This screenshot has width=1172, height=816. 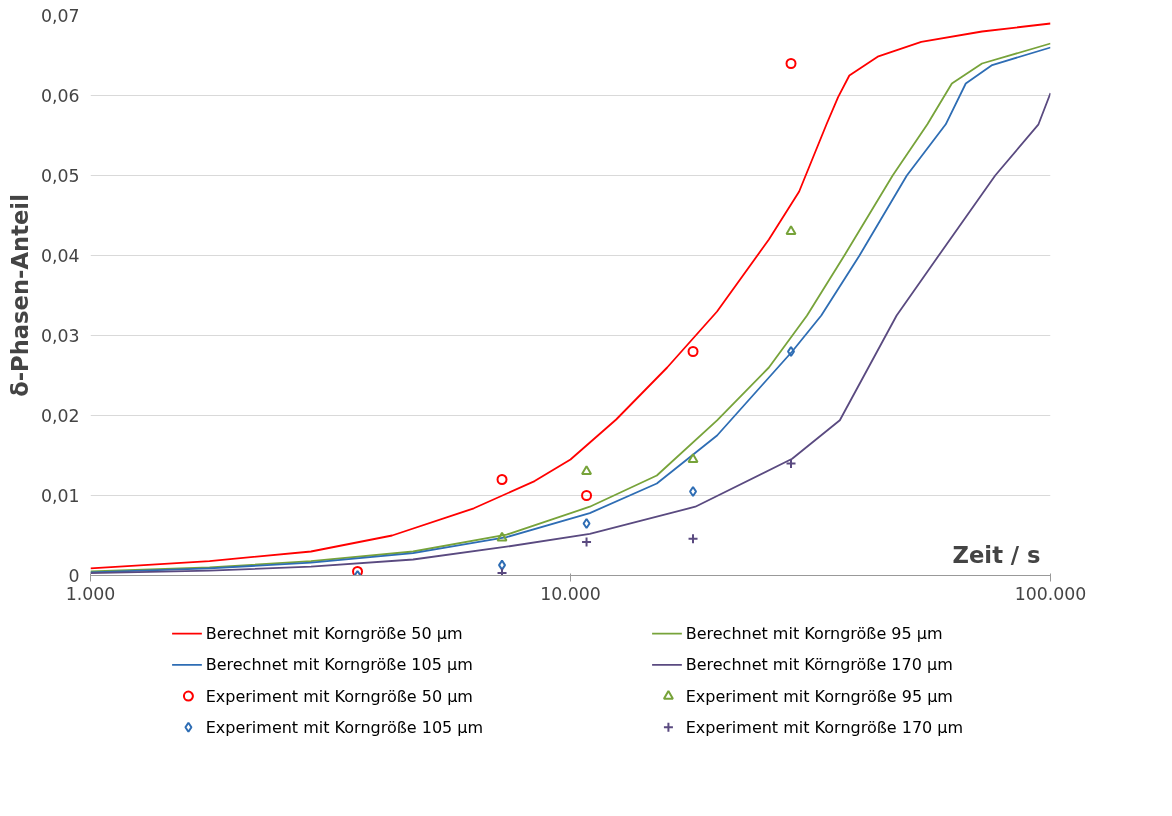 What do you see at coordinates (1050, 593) in the screenshot?
I see `x-tick-label: 100.000` at bounding box center [1050, 593].